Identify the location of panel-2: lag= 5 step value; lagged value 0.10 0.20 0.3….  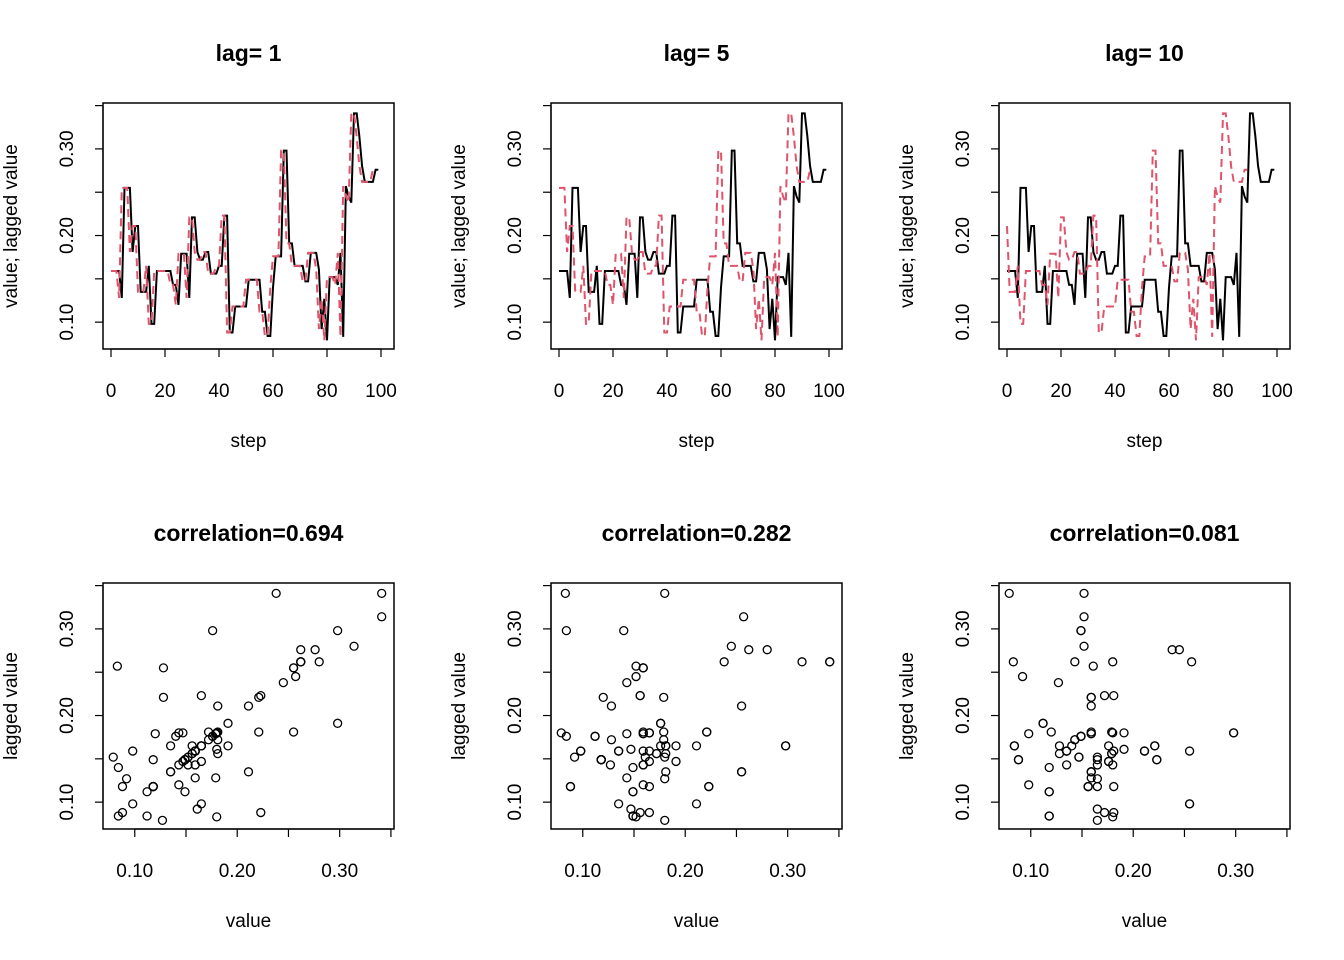
(647, 246).